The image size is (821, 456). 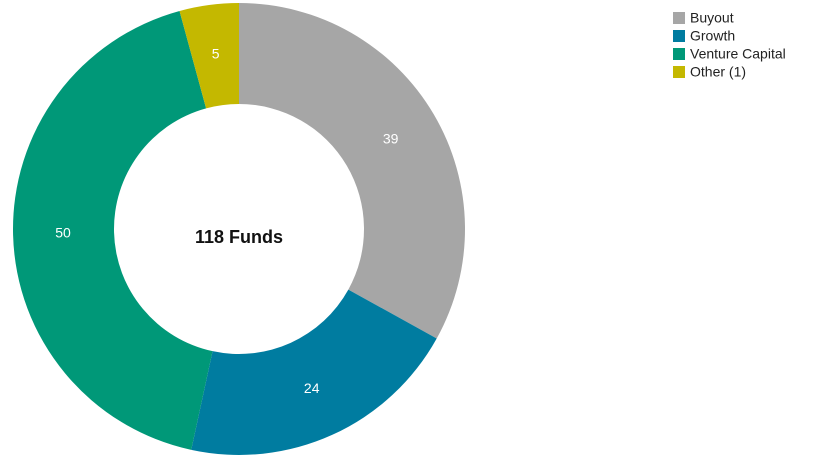 What do you see at coordinates (63, 232) in the screenshot?
I see `slice-label: 50` at bounding box center [63, 232].